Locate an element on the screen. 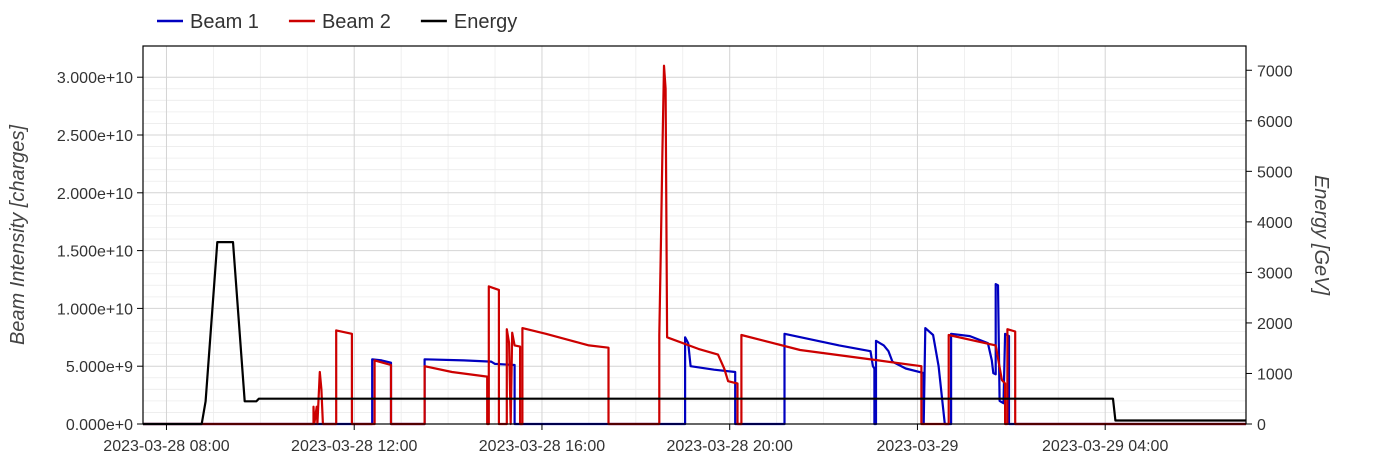  y-right-tick-label: 2000 is located at coordinates (1275, 324).